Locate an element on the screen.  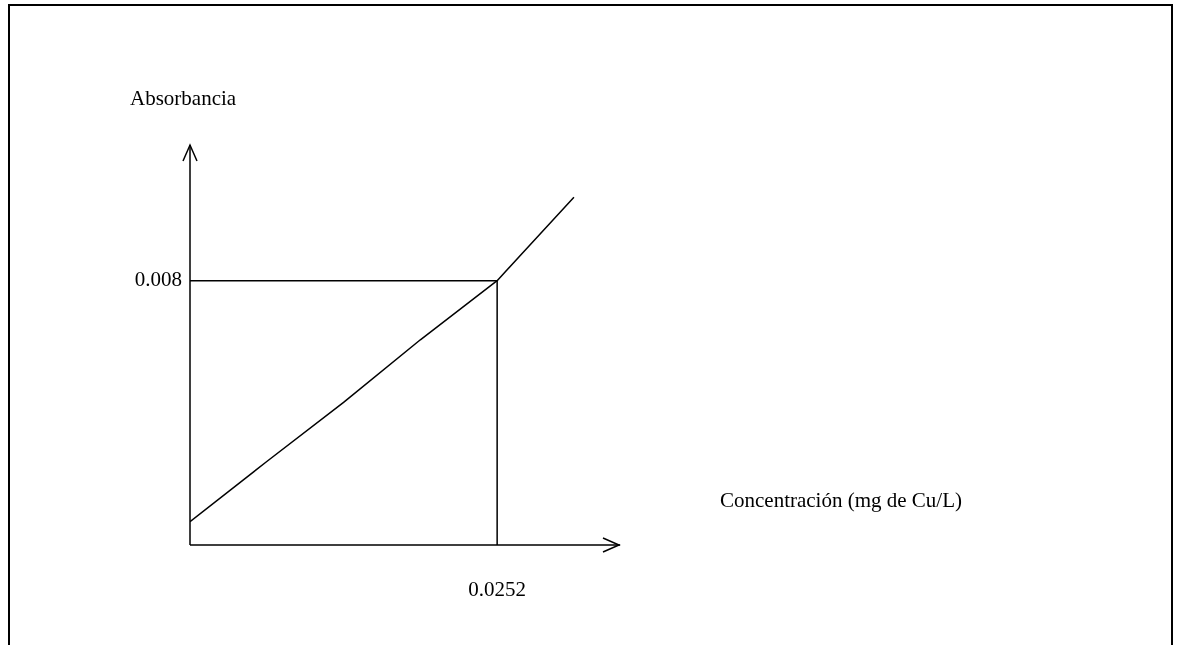
text: 0.0252 is located at coordinates (497, 589).